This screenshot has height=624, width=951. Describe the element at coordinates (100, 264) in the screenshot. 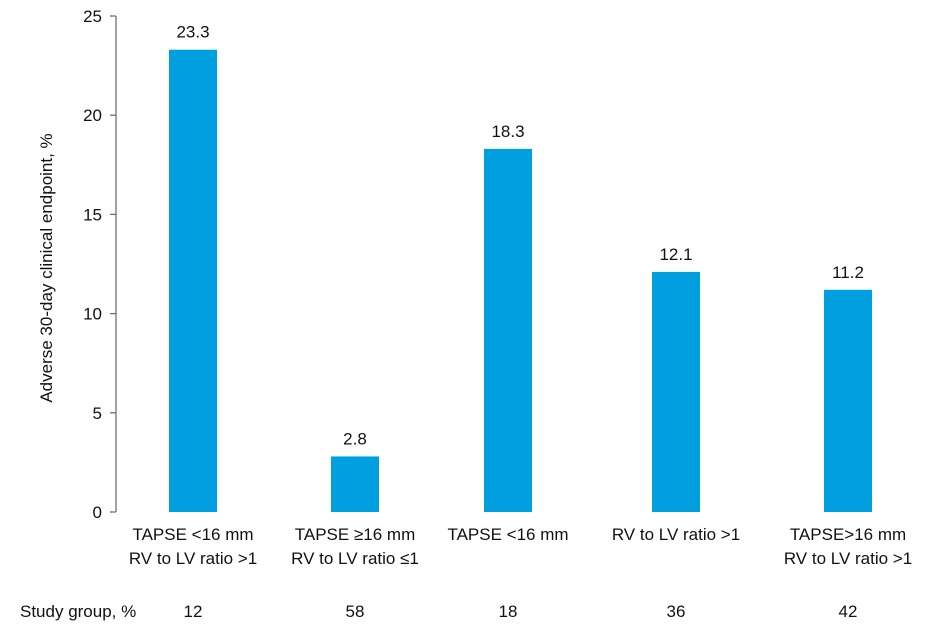

I see `y-axis: 0 5 10 15 20 25` at that location.